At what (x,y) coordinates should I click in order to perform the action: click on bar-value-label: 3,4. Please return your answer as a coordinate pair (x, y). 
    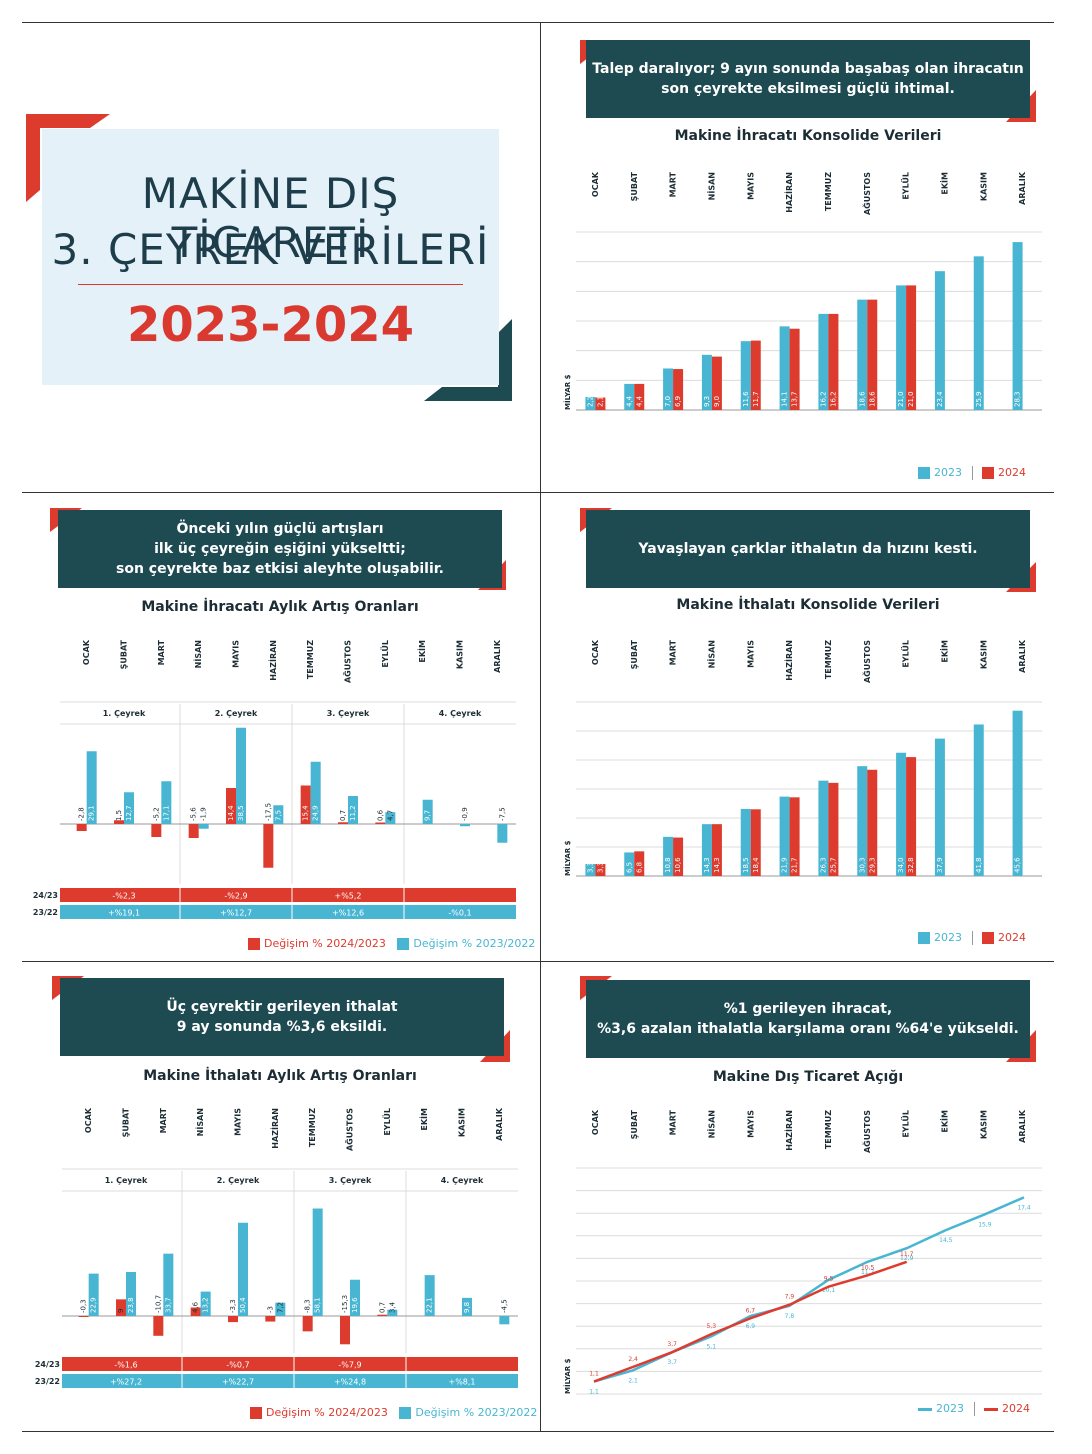
    Looking at the image, I should click on (392, 1307).